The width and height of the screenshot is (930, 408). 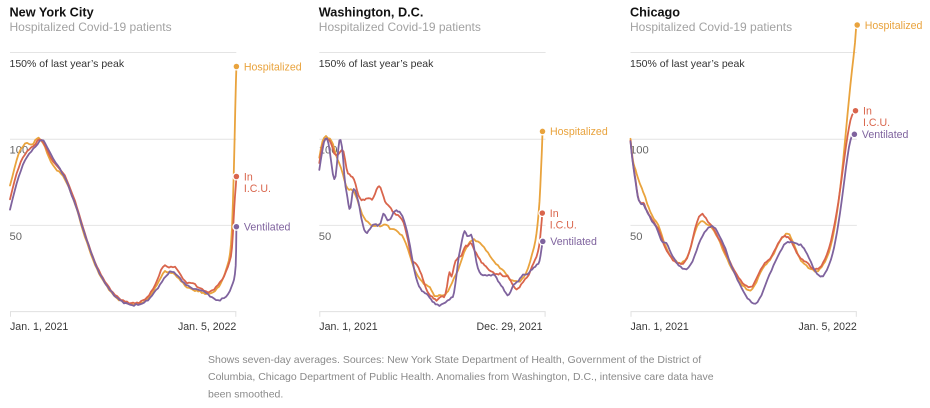 What do you see at coordinates (510, 327) in the screenshot?
I see `svg-text: Dec. 29, 2021` at bounding box center [510, 327].